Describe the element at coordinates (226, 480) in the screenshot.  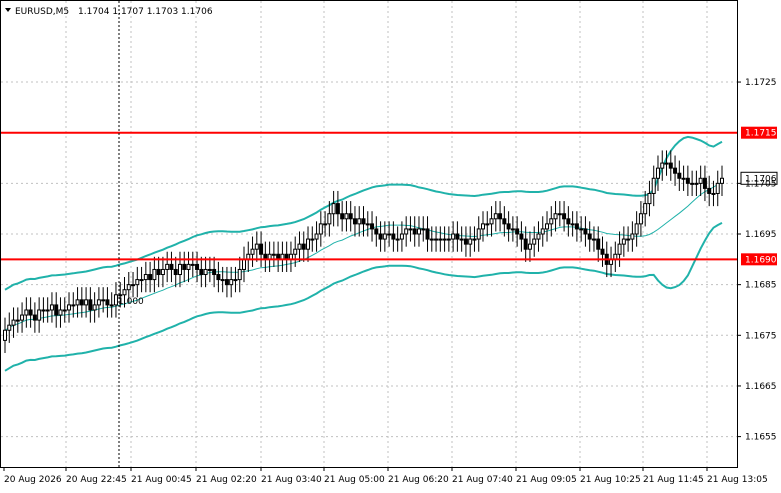
I see `x-tick-label: 21 Aug 02:20` at that location.